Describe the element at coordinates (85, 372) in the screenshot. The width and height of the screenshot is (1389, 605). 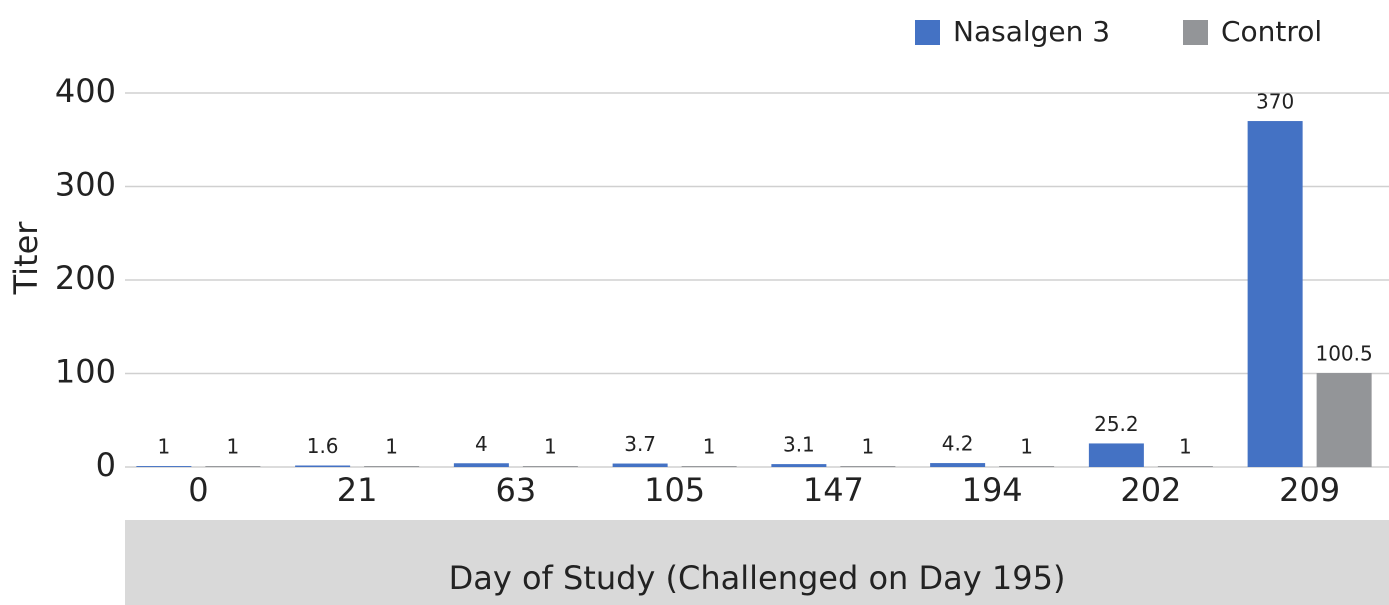
I see `y-tick-label: 100` at that location.